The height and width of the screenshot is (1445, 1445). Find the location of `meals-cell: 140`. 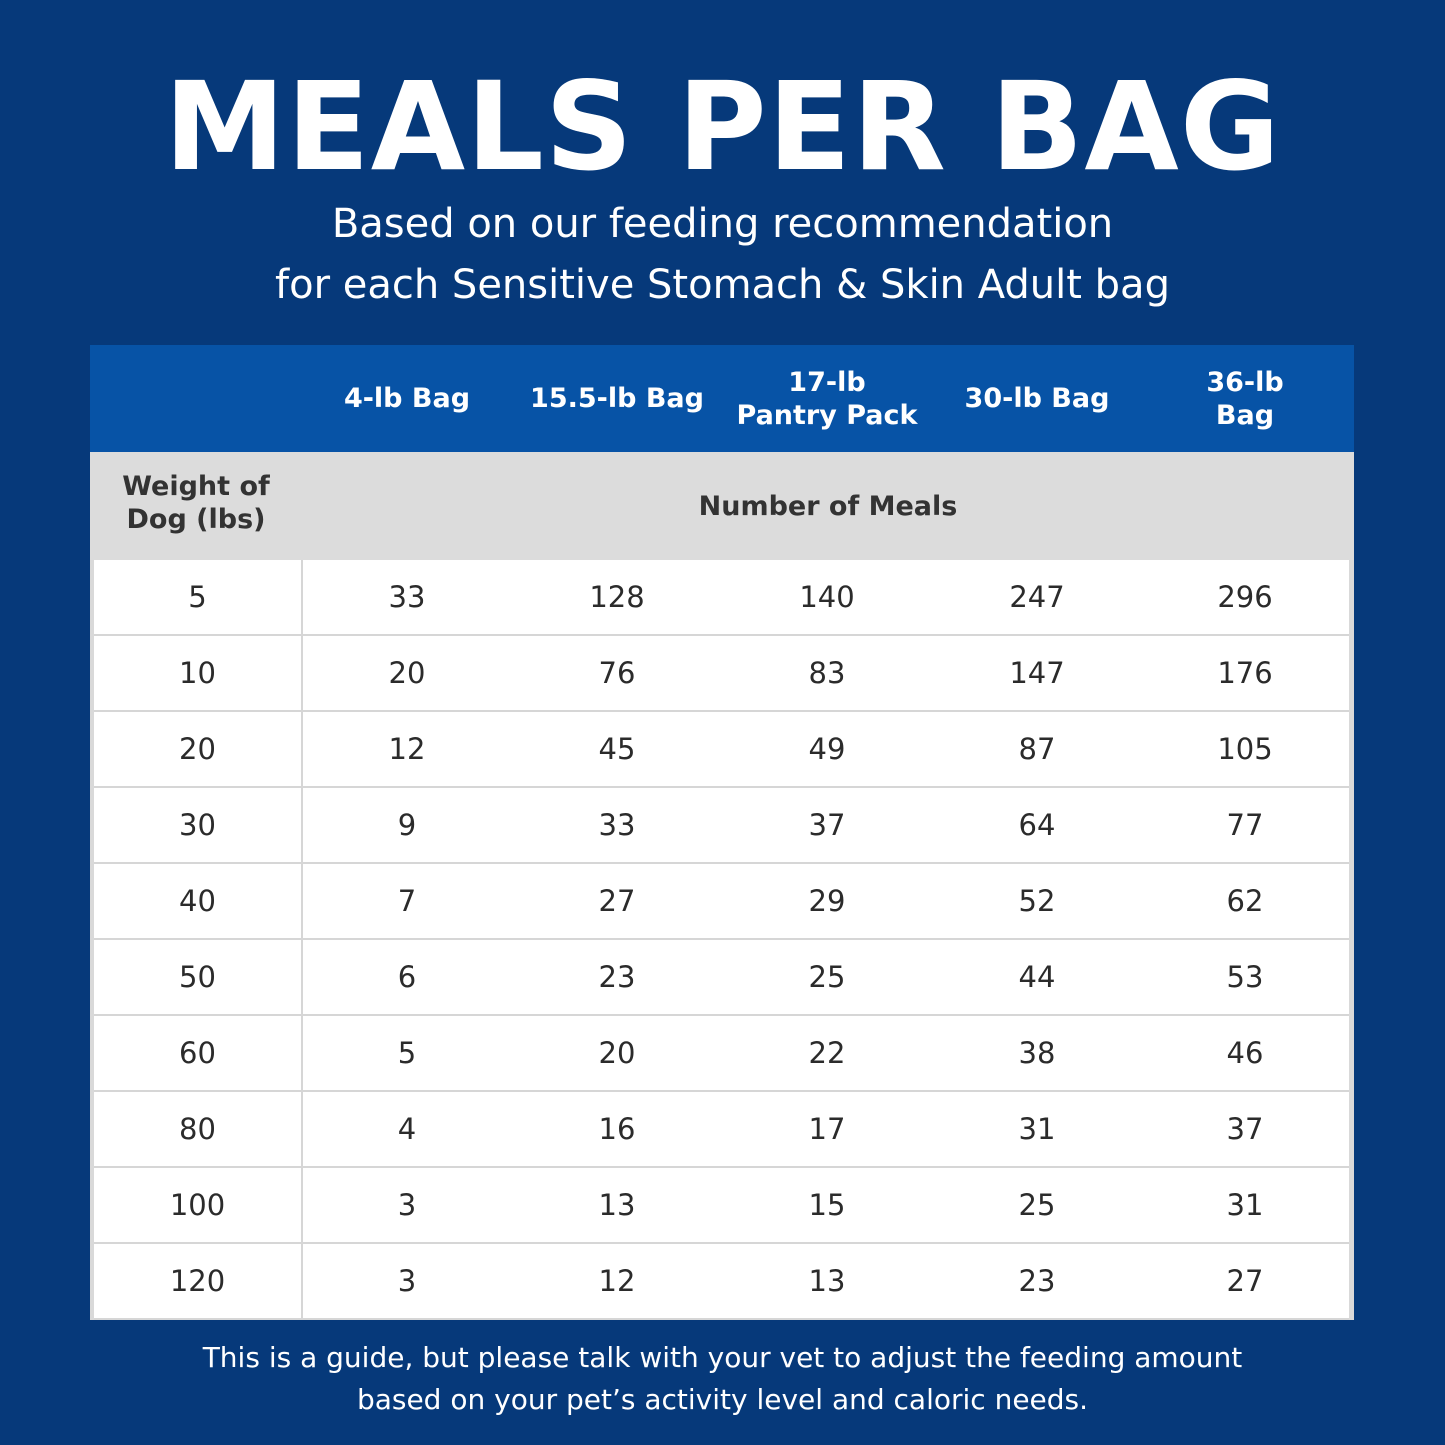

meals-cell: 140 is located at coordinates (827, 597).